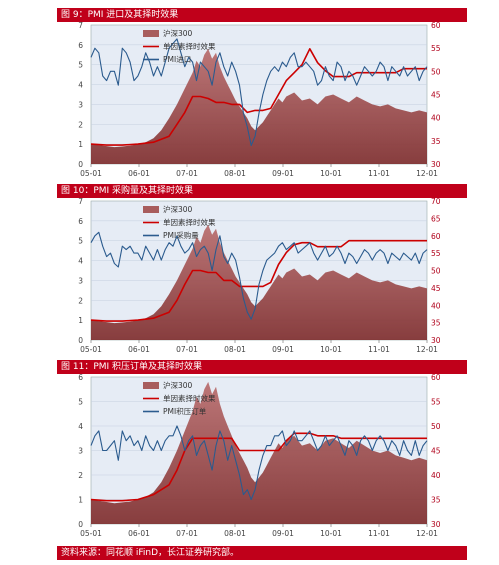  What do you see at coordinates (177, 59) in the screenshot?
I see `legend-label: PMI进口` at bounding box center [177, 59].